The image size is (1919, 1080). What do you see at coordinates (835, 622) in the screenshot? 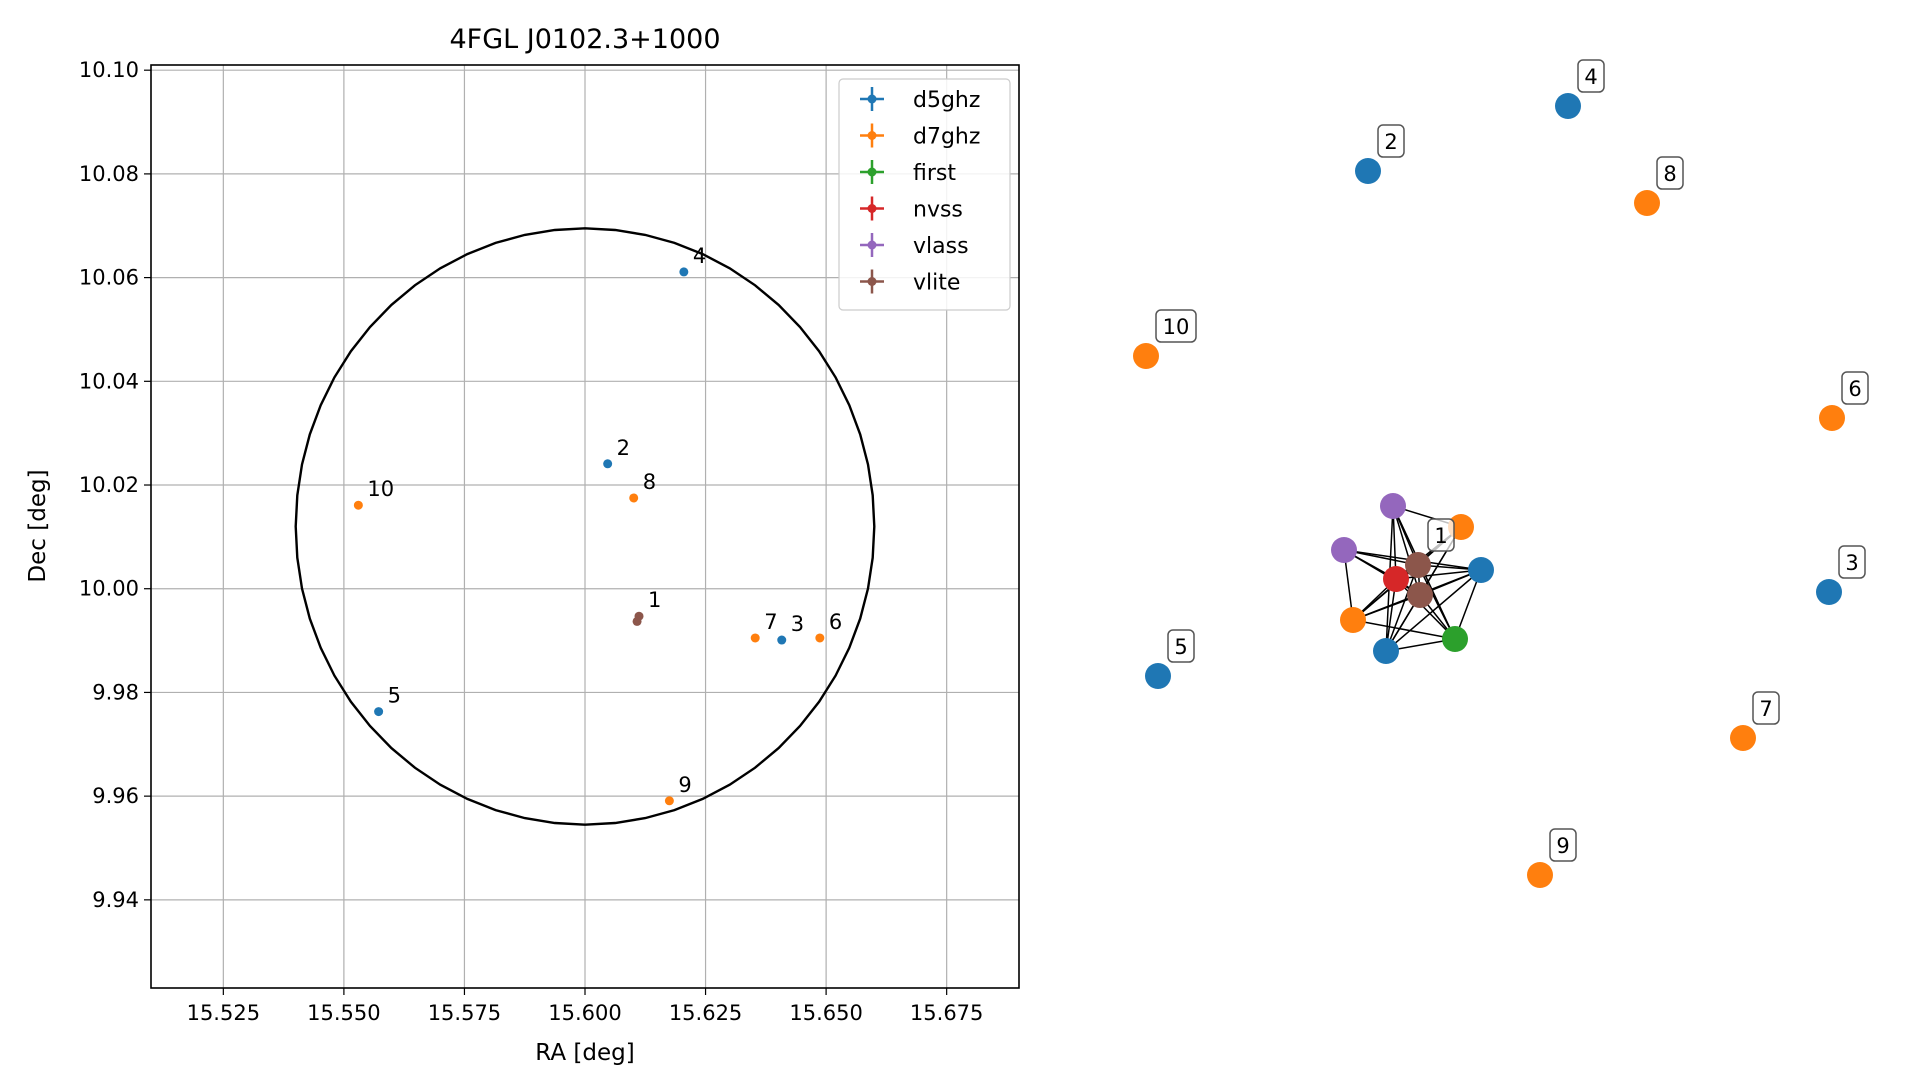
I see `point-annotation: 6` at bounding box center [835, 622].